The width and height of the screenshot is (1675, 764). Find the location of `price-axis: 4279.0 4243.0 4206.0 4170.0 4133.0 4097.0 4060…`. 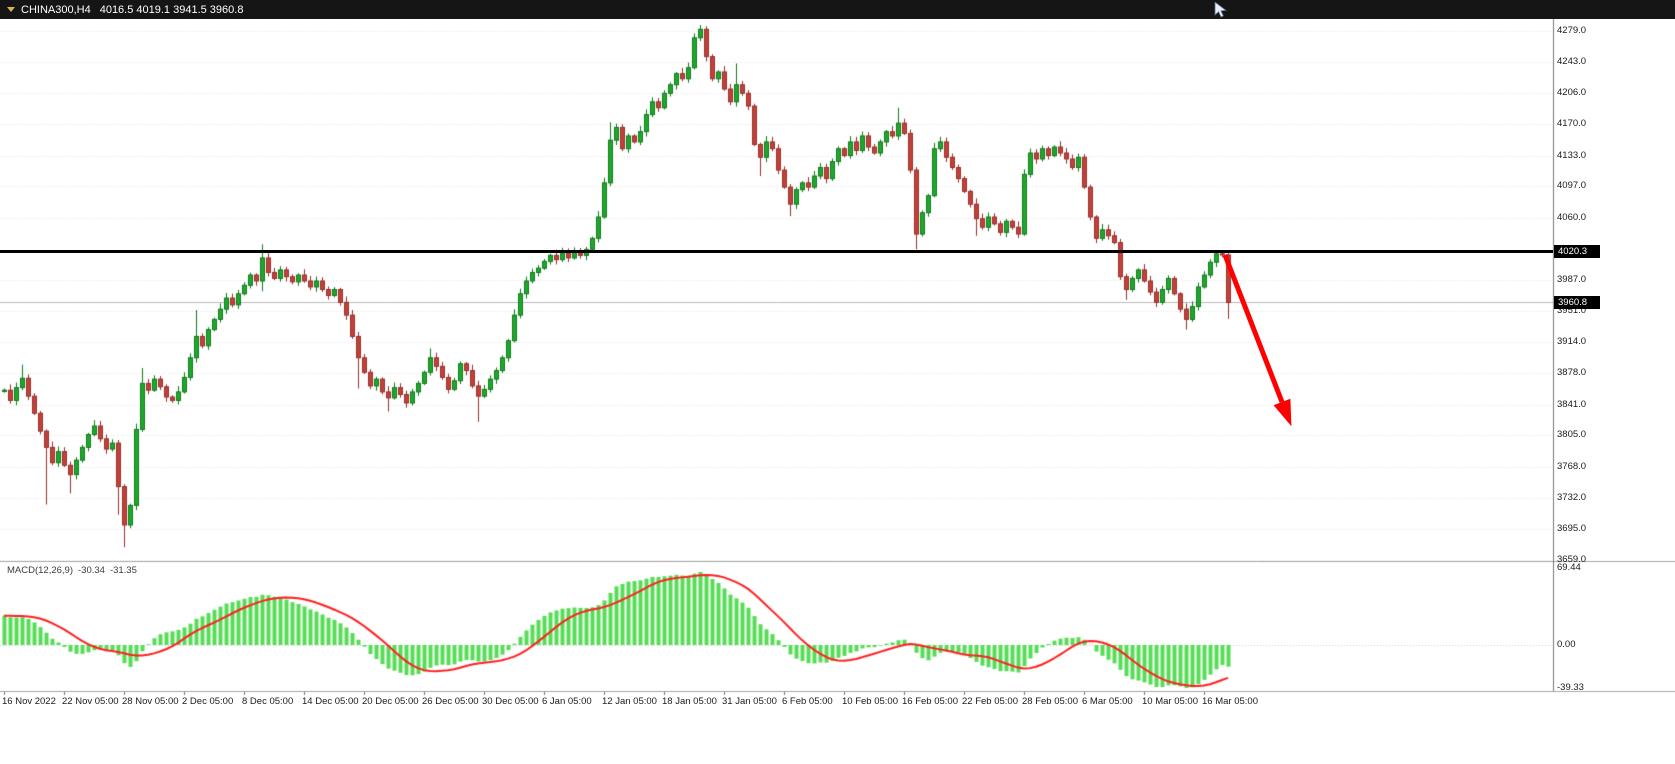

price-axis: 4279.0 4243.0 4206.0 4170.0 4133.0 4097.0 4060… is located at coordinates (1616, 350).